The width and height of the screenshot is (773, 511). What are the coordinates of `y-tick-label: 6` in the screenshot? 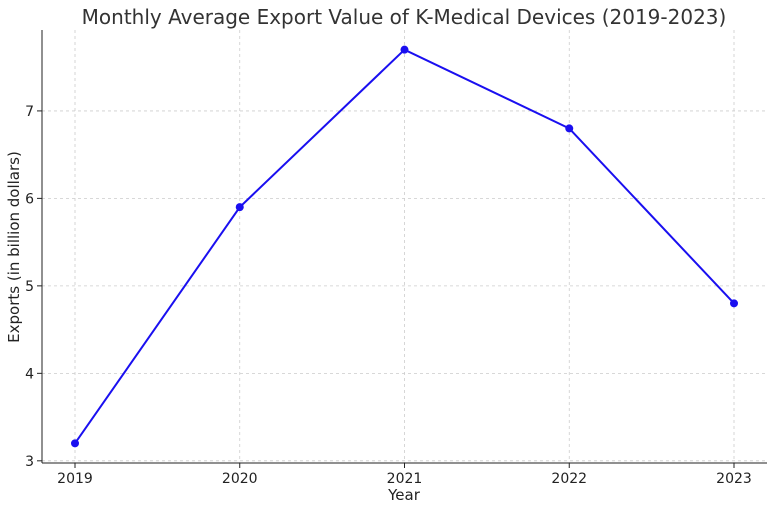 It's located at (29, 199).